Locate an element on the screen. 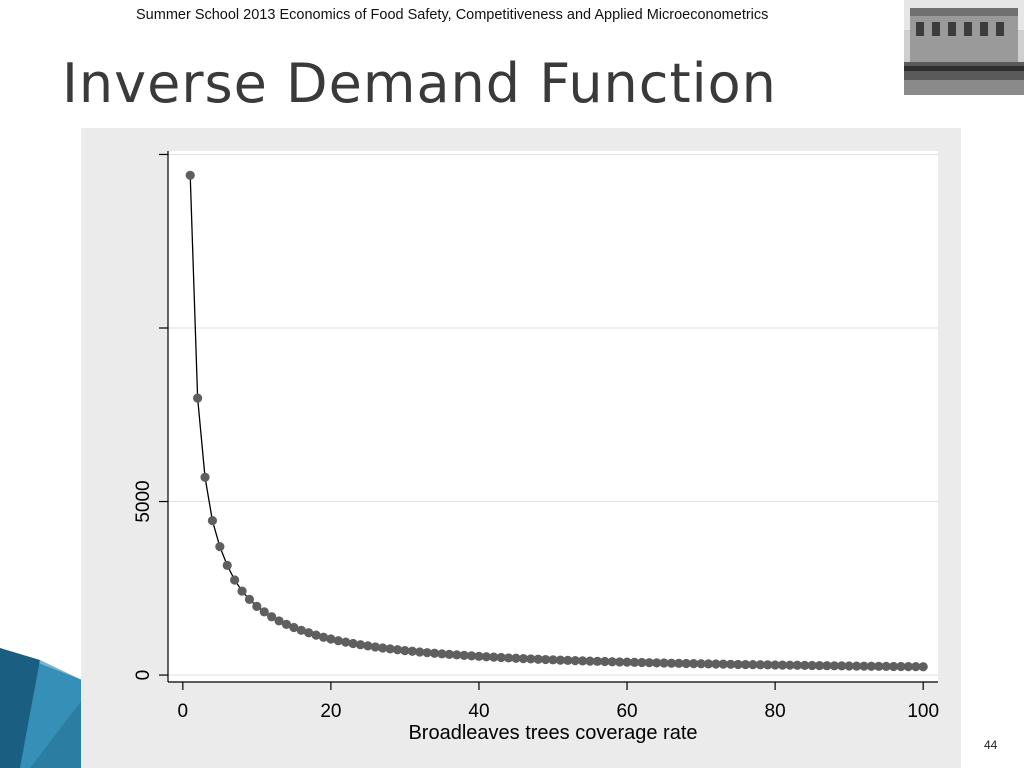  page-number: 44 is located at coordinates (991, 745).